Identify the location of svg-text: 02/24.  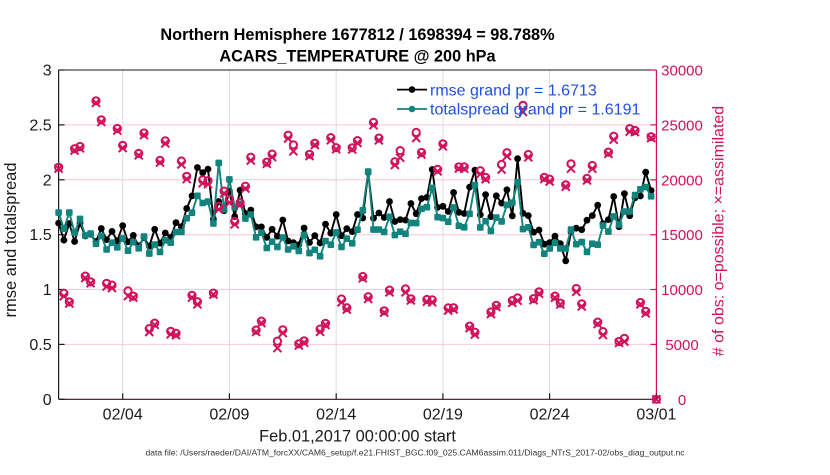
(550, 414).